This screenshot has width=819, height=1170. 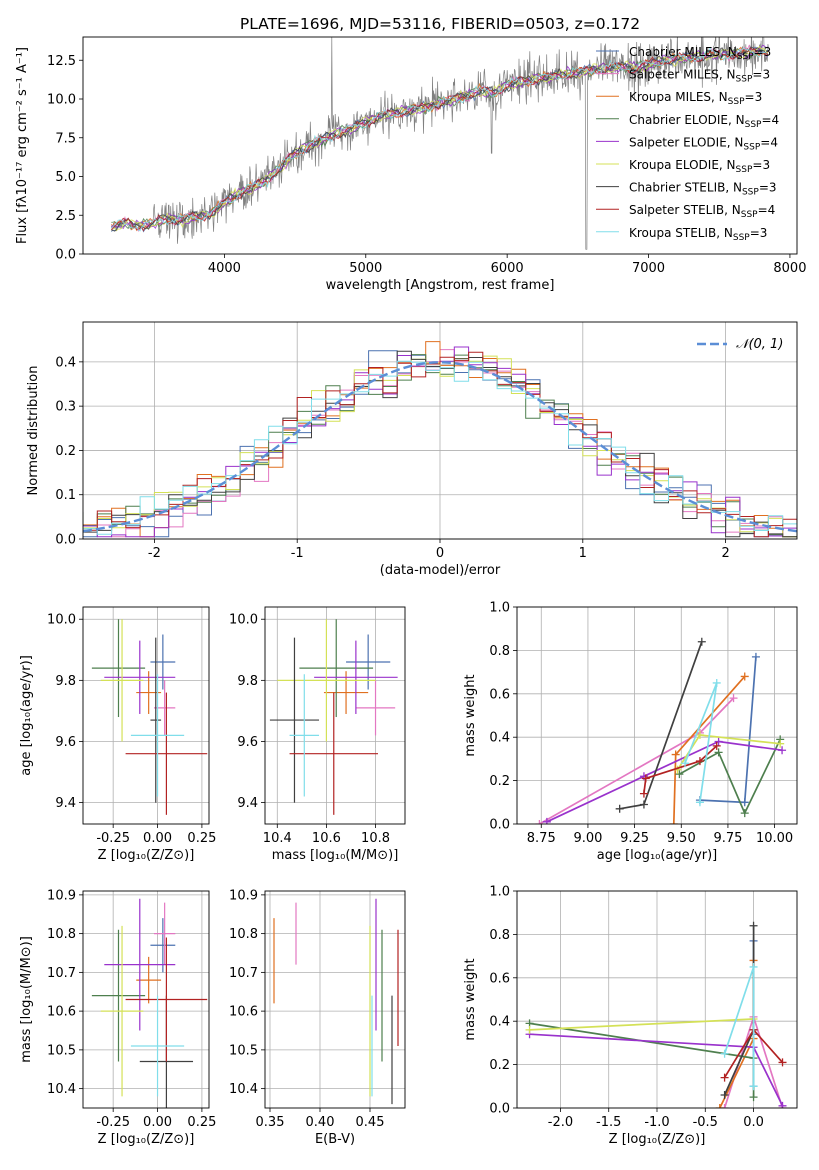 What do you see at coordinates (702, 211) in the screenshot?
I see `legend-label: Salpeter STELIB, NSSP=4` at bounding box center [702, 211].